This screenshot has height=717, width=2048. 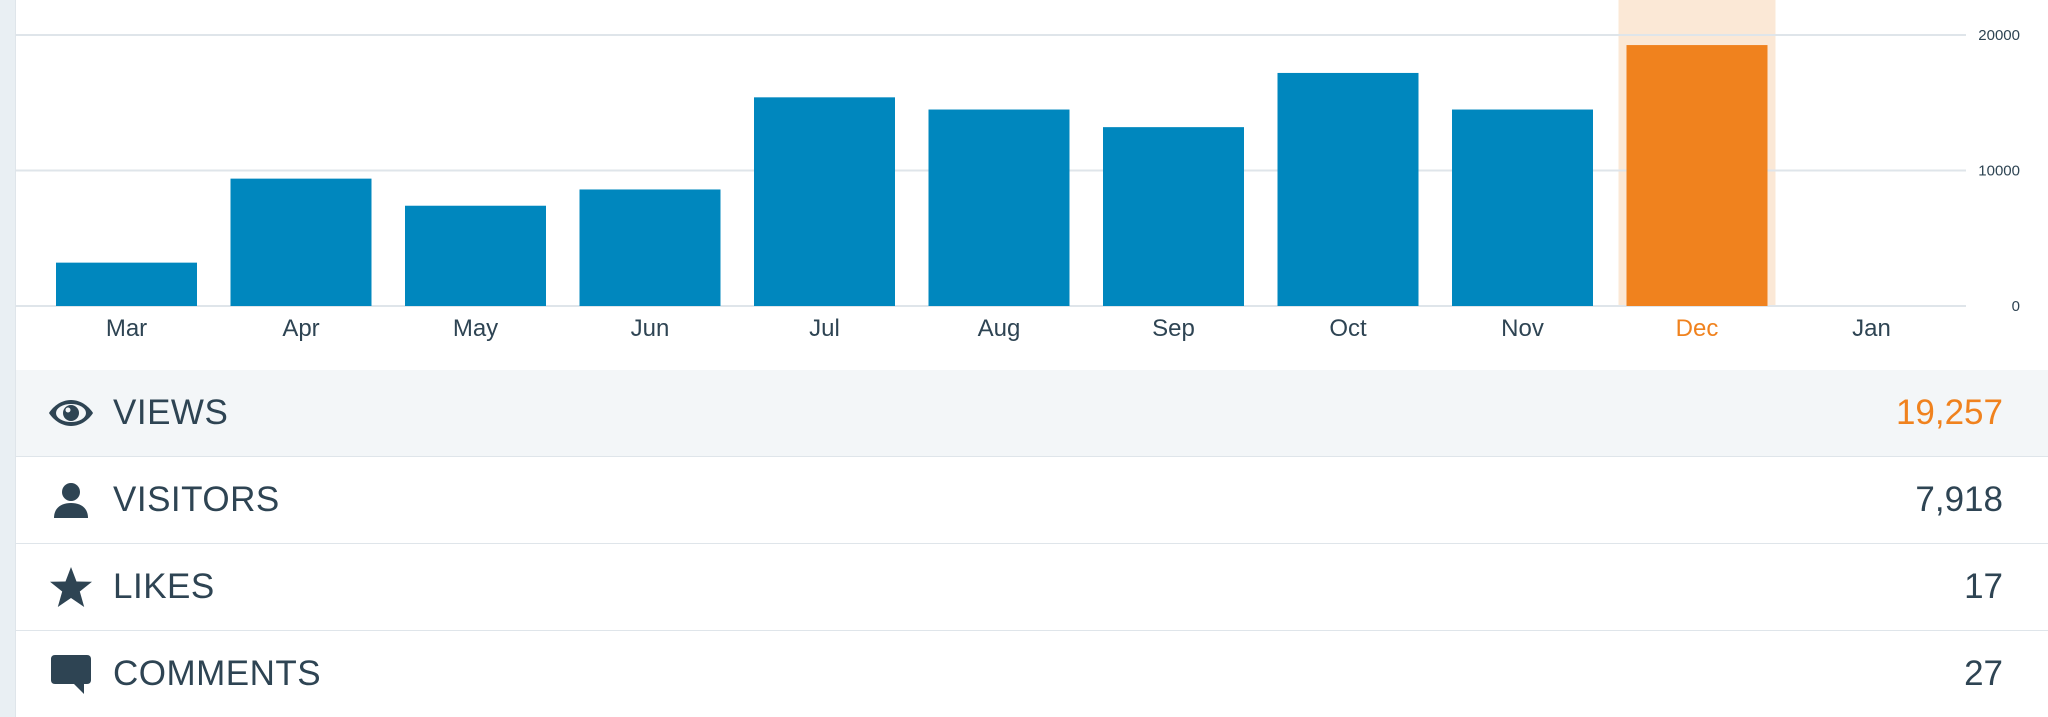 I want to click on stat-label-likes: LIKES, so click(x=164, y=586).